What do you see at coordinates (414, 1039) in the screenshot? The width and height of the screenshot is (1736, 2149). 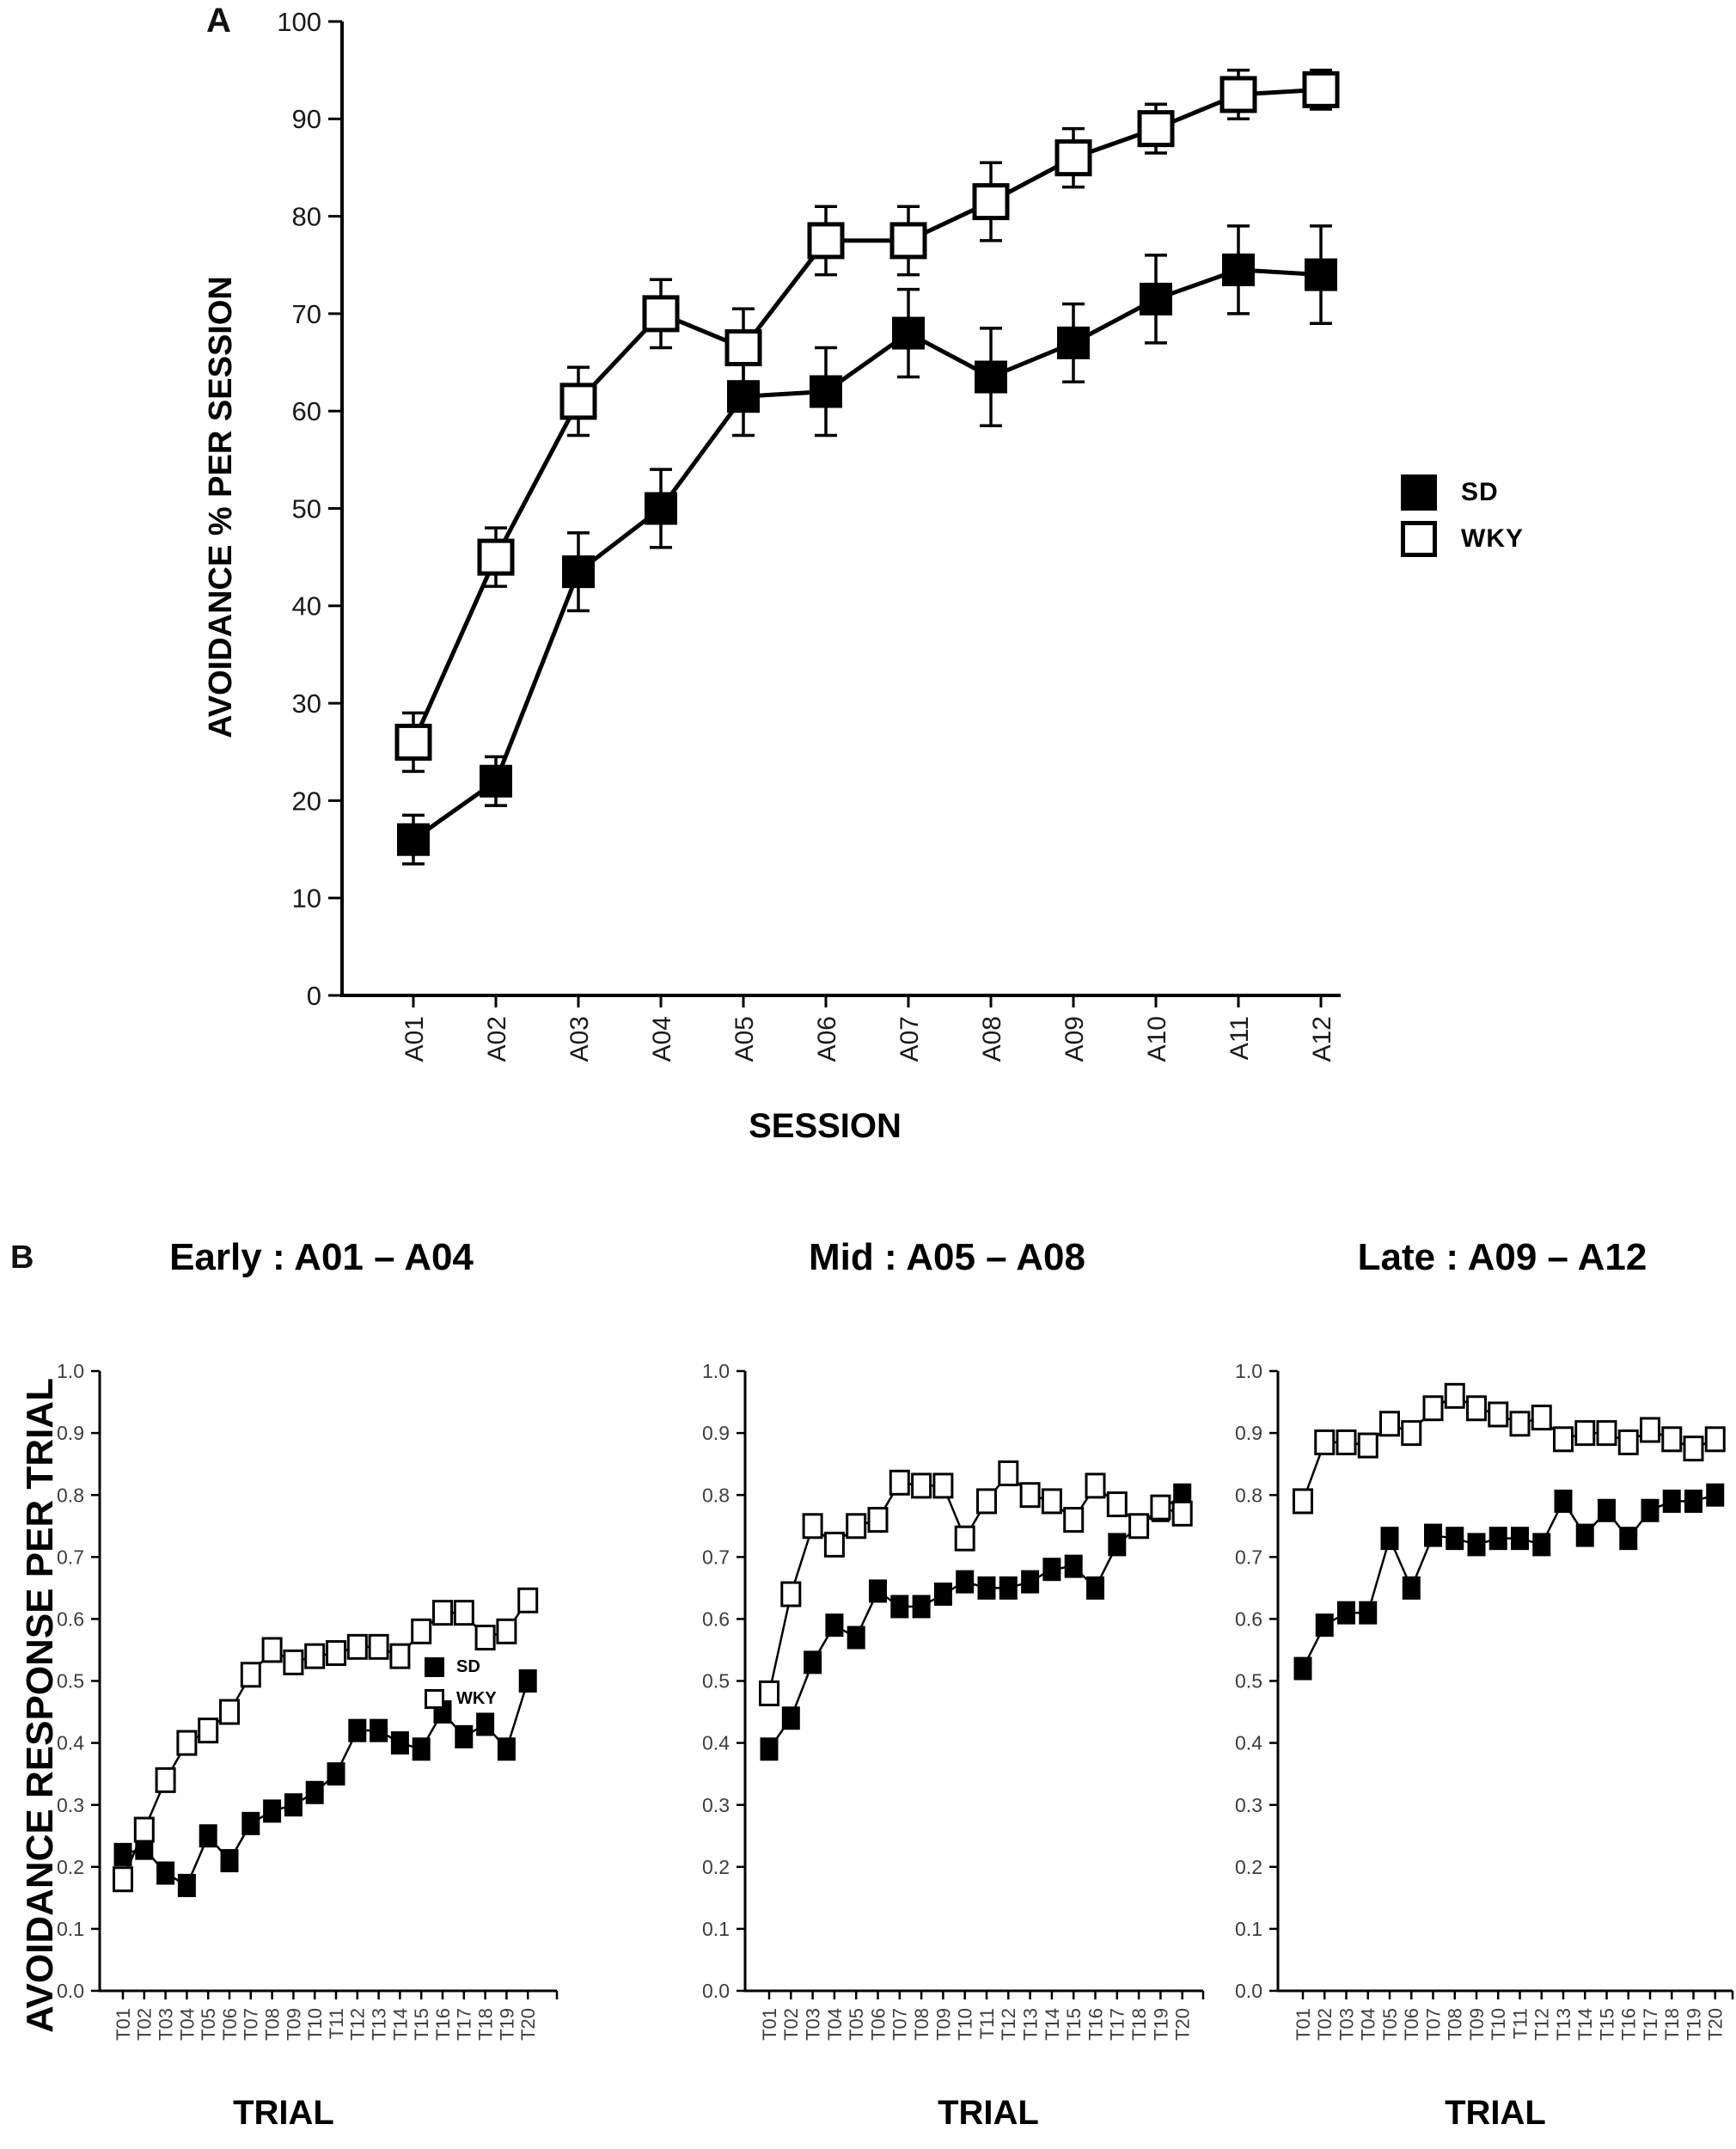 I see `svg-text: A01` at bounding box center [414, 1039].